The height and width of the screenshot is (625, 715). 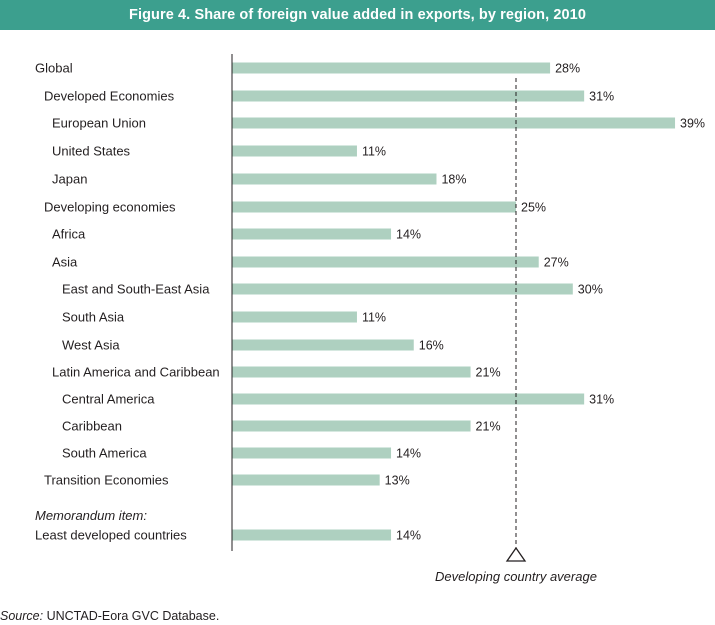 What do you see at coordinates (69, 179) in the screenshot?
I see `category-label: Japan` at bounding box center [69, 179].